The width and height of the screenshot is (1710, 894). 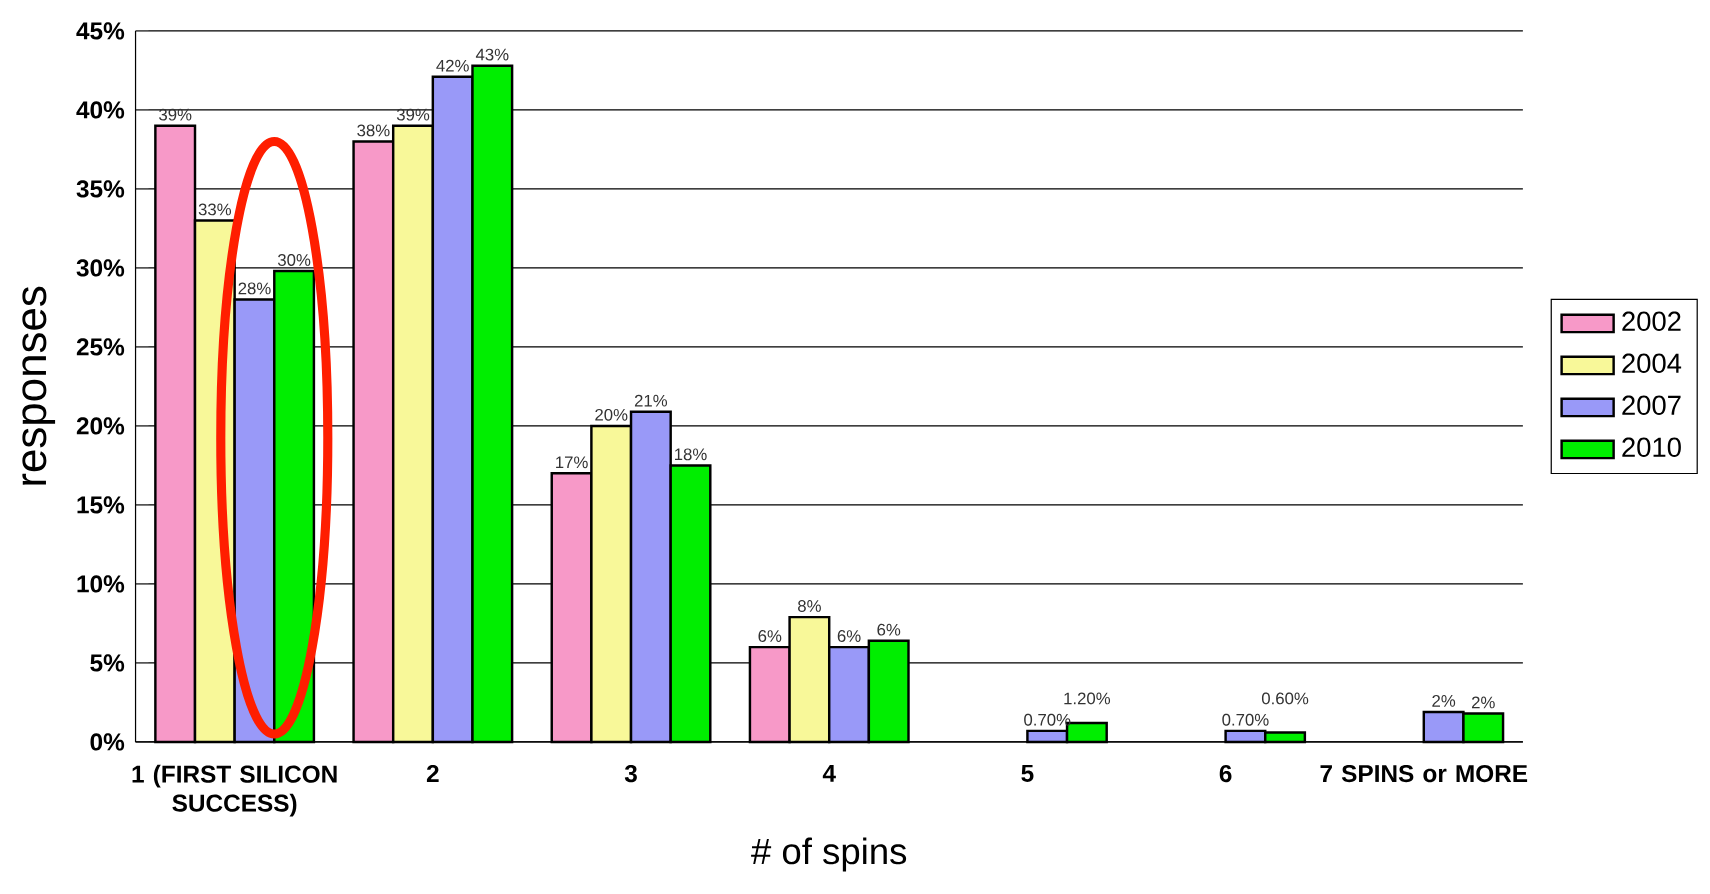 I want to click on y-tick-label: 30%, so click(x=100, y=268).